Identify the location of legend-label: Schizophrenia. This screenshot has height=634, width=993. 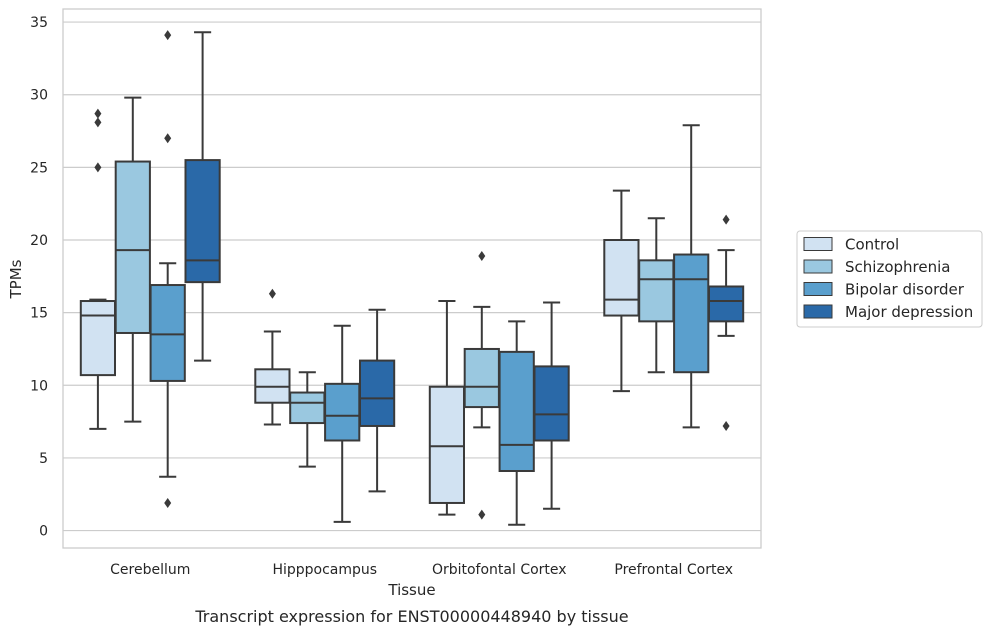
(897, 267).